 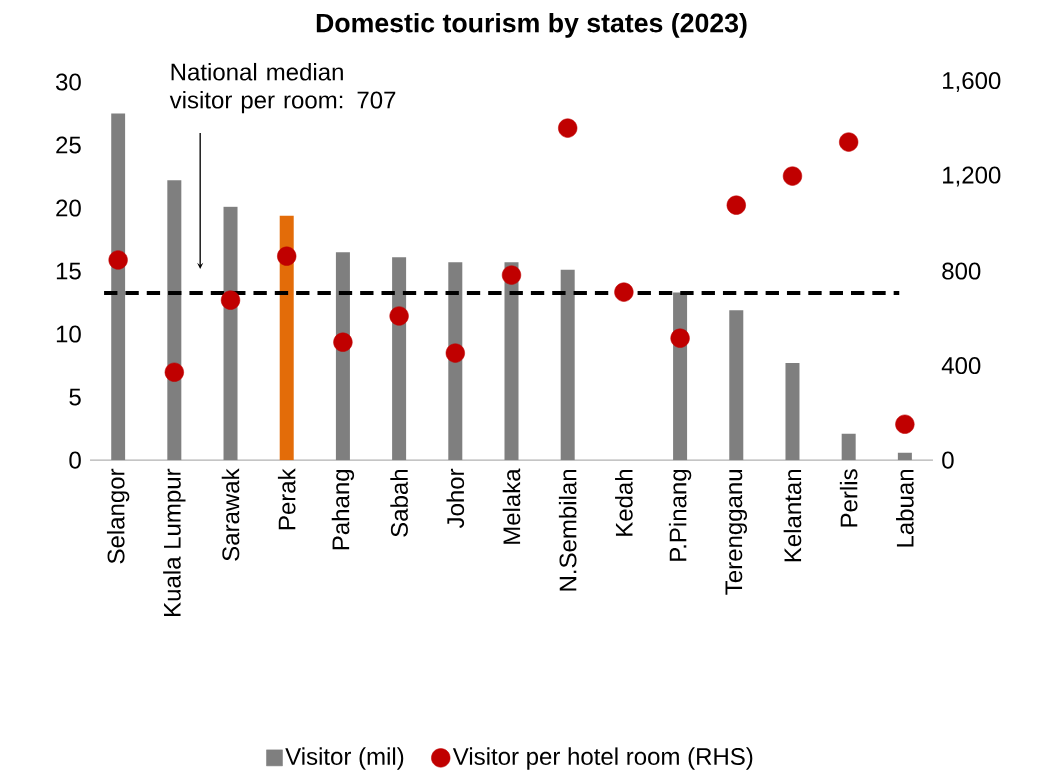 I want to click on y2-tick-label: 0, so click(x=948, y=460).